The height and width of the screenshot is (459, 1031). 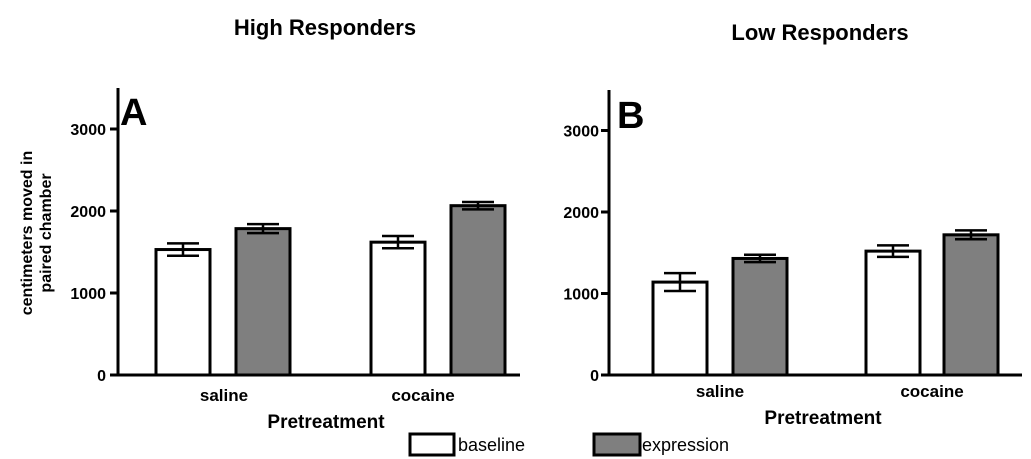 What do you see at coordinates (478, 290) in the screenshot?
I see `panel-a-bar-cocaine-expression` at bounding box center [478, 290].